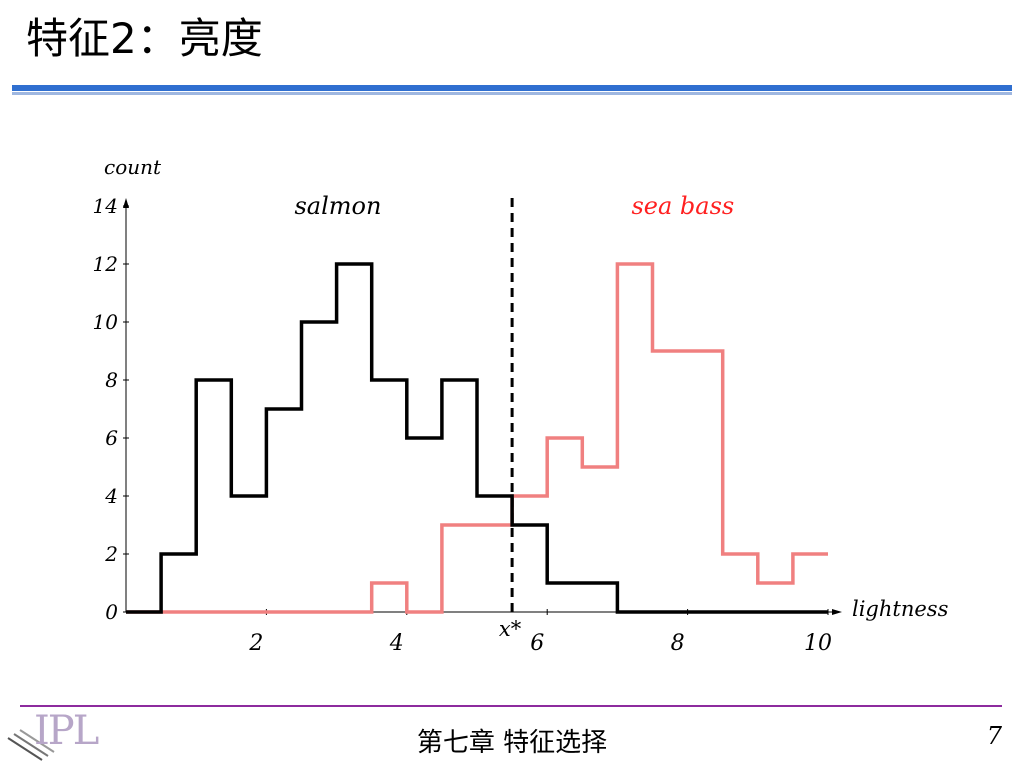  Describe the element at coordinates (512, 88) in the screenshot. I see `title-divider` at that location.